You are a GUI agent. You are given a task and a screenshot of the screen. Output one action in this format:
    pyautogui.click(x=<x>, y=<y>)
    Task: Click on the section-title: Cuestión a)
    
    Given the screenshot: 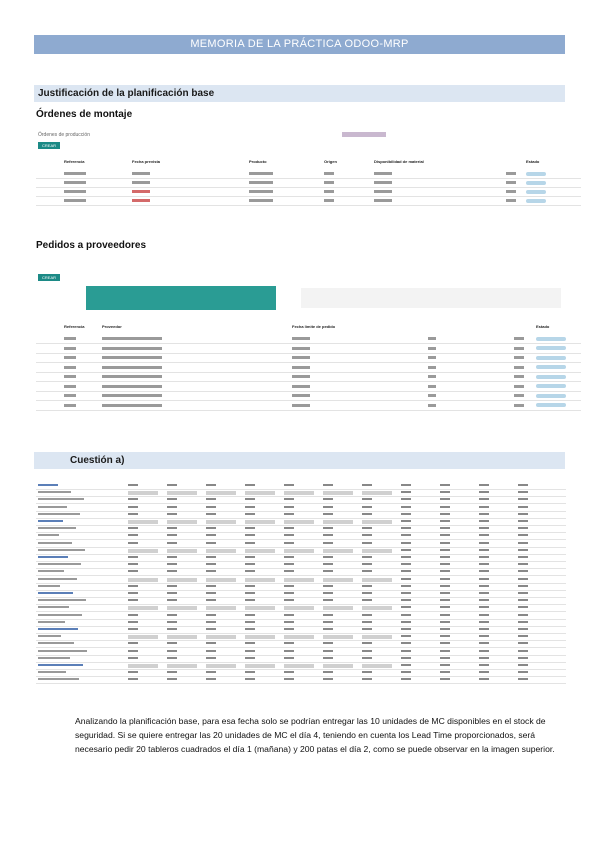 What is the action you would take?
    pyautogui.click(x=299, y=460)
    